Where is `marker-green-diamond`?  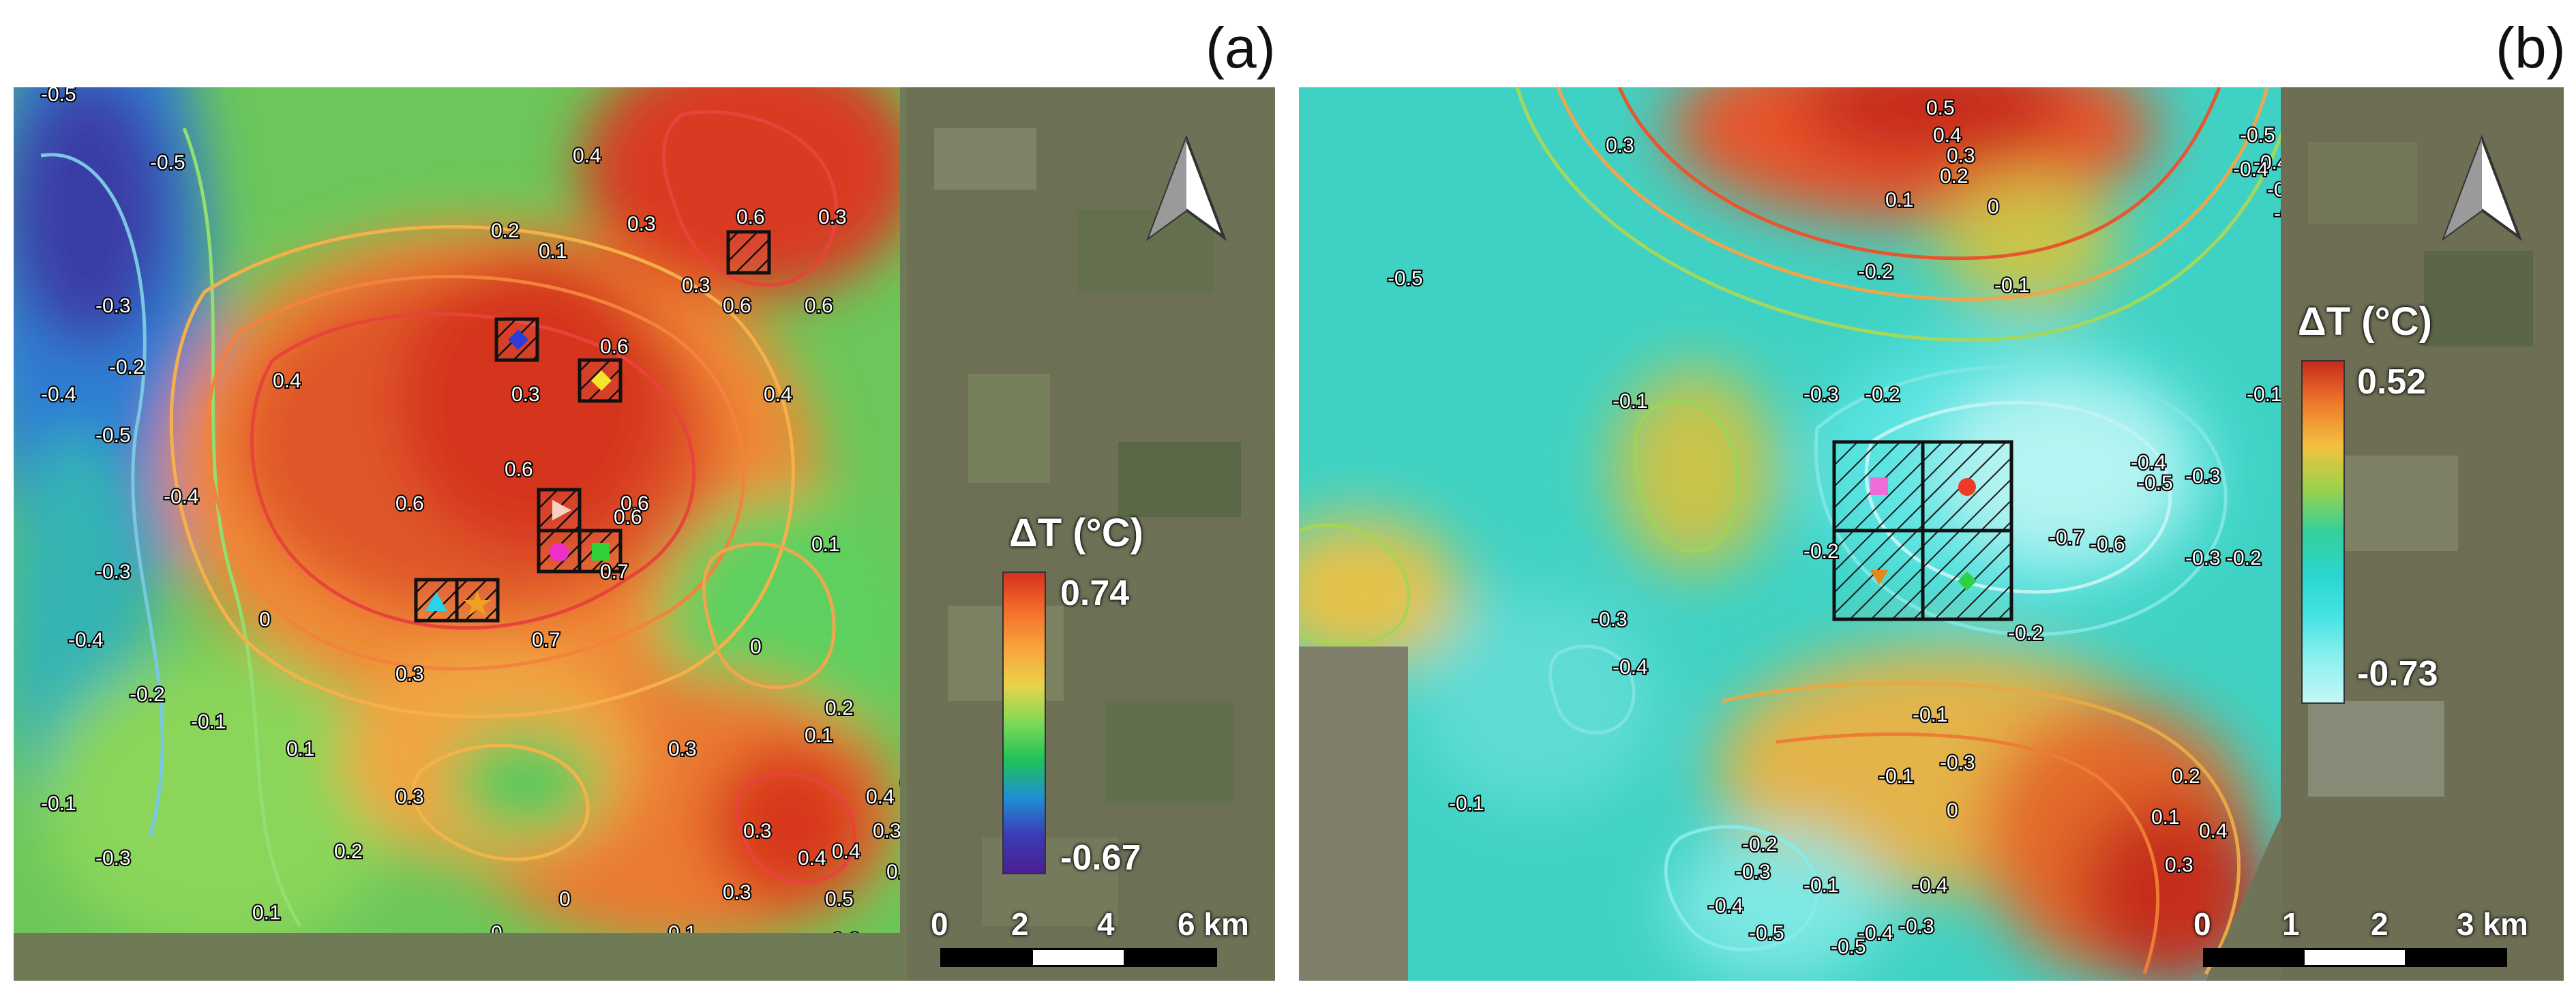
marker-green-diamond is located at coordinates (1967, 581).